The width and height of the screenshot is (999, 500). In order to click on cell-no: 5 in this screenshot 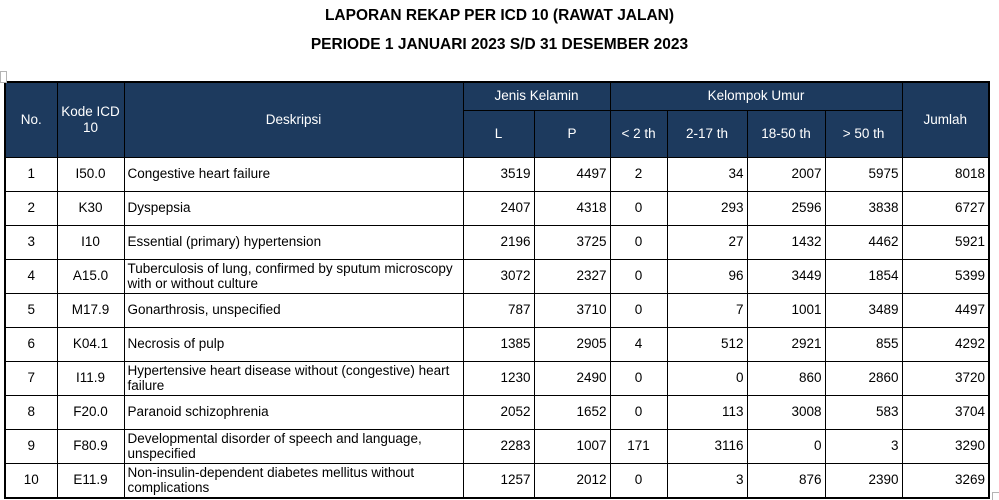, I will do `click(31, 310)`.